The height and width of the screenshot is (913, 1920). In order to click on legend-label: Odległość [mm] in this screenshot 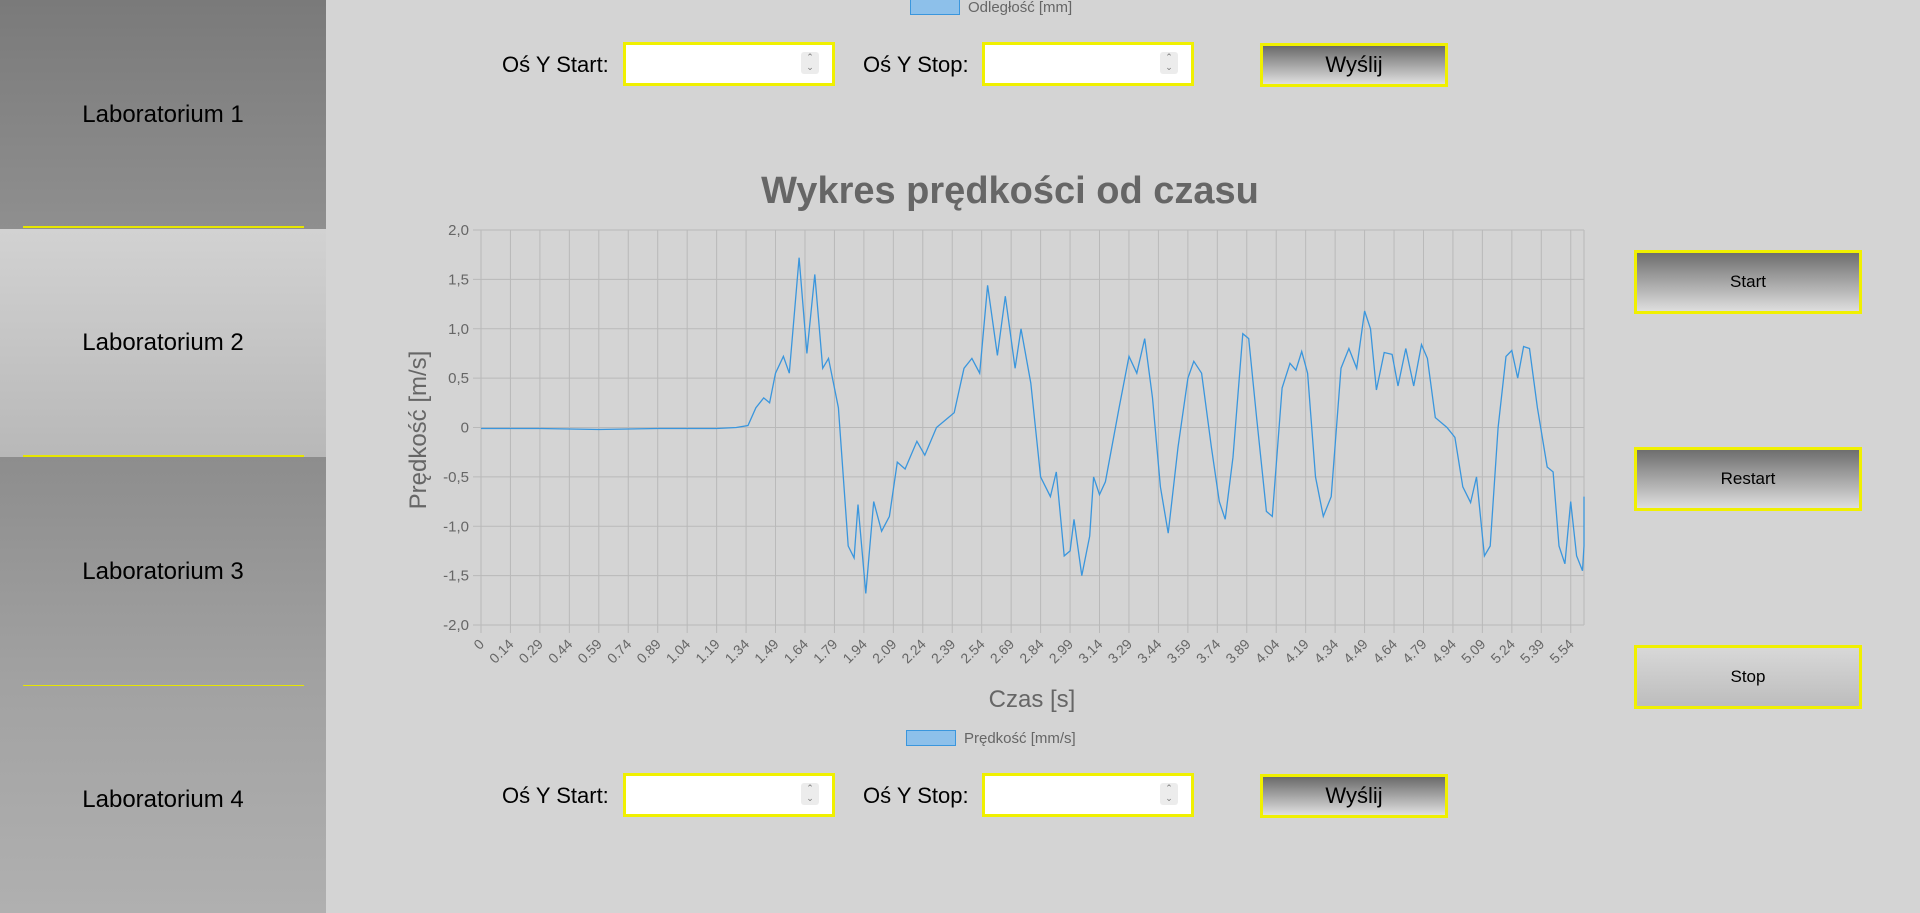, I will do `click(1020, 8)`.